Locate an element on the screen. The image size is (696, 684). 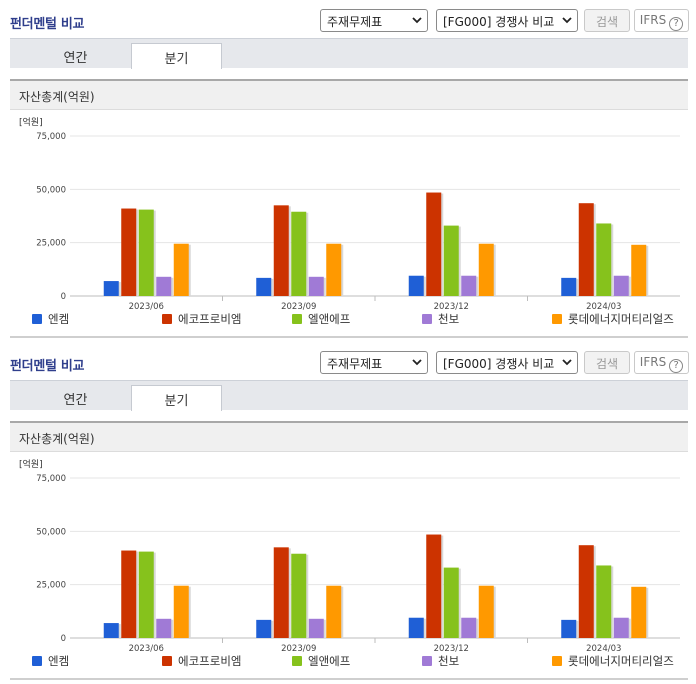
y-tick-label: 75,000 is located at coordinates (51, 479).